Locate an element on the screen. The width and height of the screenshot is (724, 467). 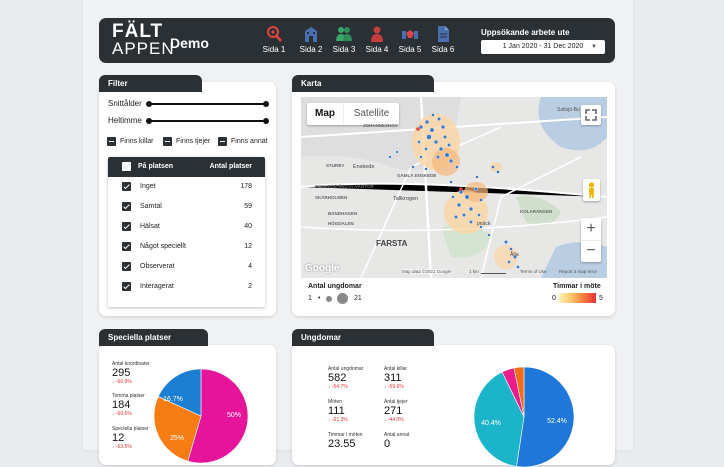
stat-label: Antal annat is located at coordinates (397, 435).